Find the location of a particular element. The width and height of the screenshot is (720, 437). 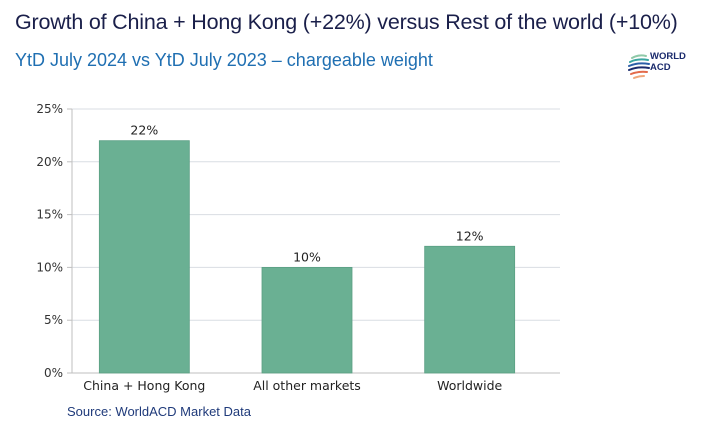

data-label: 10% is located at coordinates (307, 256).